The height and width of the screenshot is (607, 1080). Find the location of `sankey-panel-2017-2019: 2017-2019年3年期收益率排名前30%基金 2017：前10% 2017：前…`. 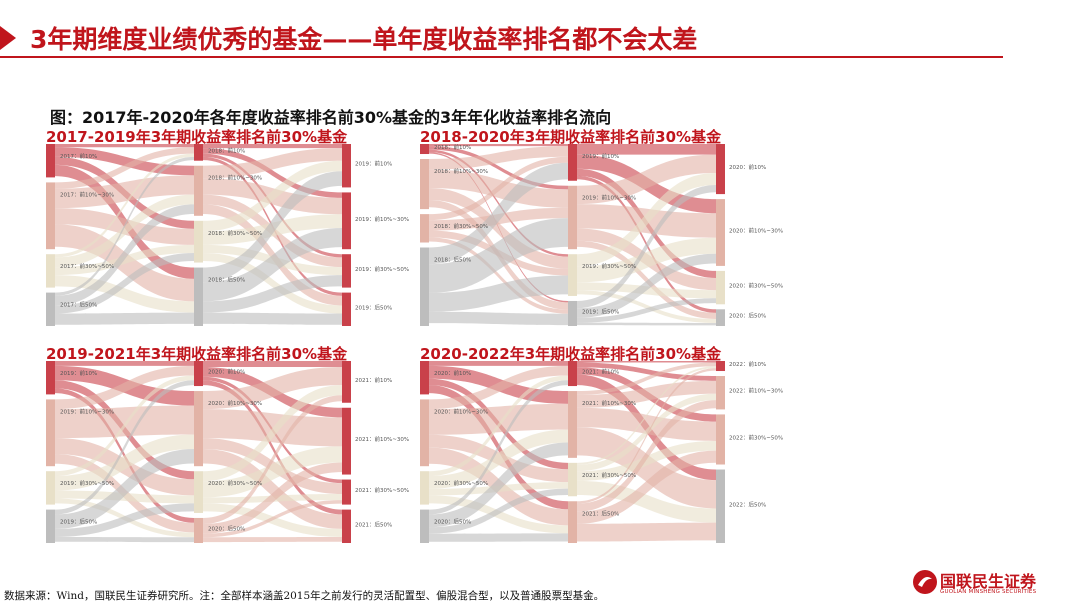

sankey-panel-2017-2019: 2017-2019年3年期收益率排名前30%基金 2017：前10% 2017：前… is located at coordinates (231, 231).